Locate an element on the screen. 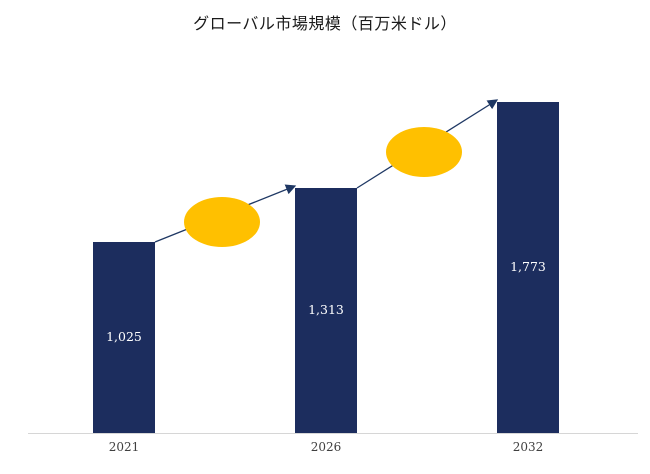  bar-2021: 1,025 is located at coordinates (124, 337).